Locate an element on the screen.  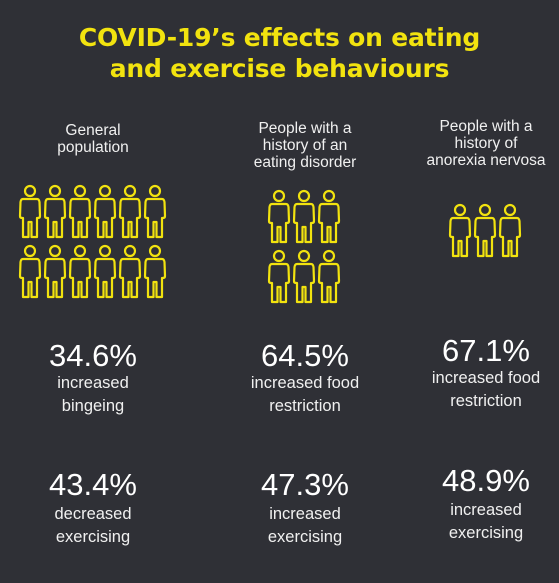
stat2-value: 47.3% is located at coordinates (305, 484).